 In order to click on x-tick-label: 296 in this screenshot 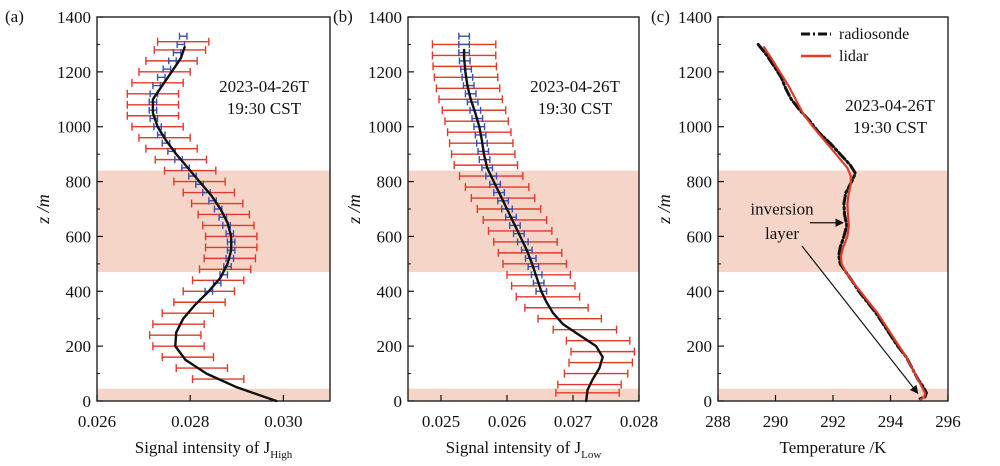, I will do `click(948, 421)`.